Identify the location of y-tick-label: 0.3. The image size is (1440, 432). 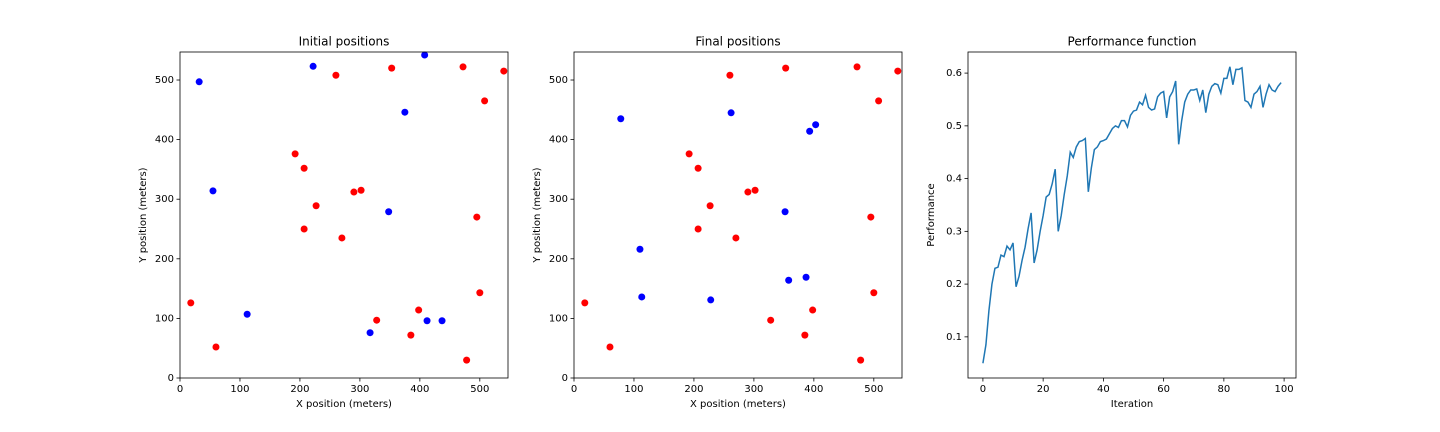
(954, 231).